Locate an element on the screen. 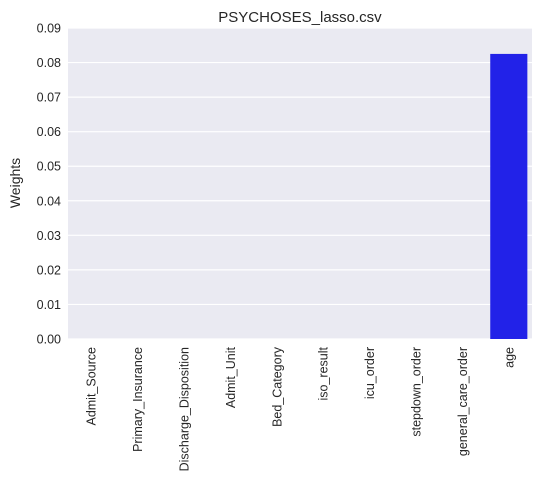 The width and height of the screenshot is (542, 497). x-tick-label: icu_order is located at coordinates (370, 373).